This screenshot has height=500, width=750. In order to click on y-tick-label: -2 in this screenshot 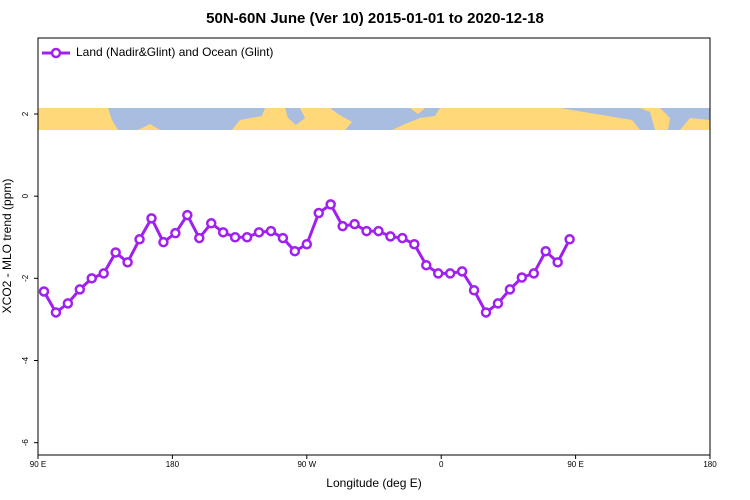, I will do `click(25, 278)`.